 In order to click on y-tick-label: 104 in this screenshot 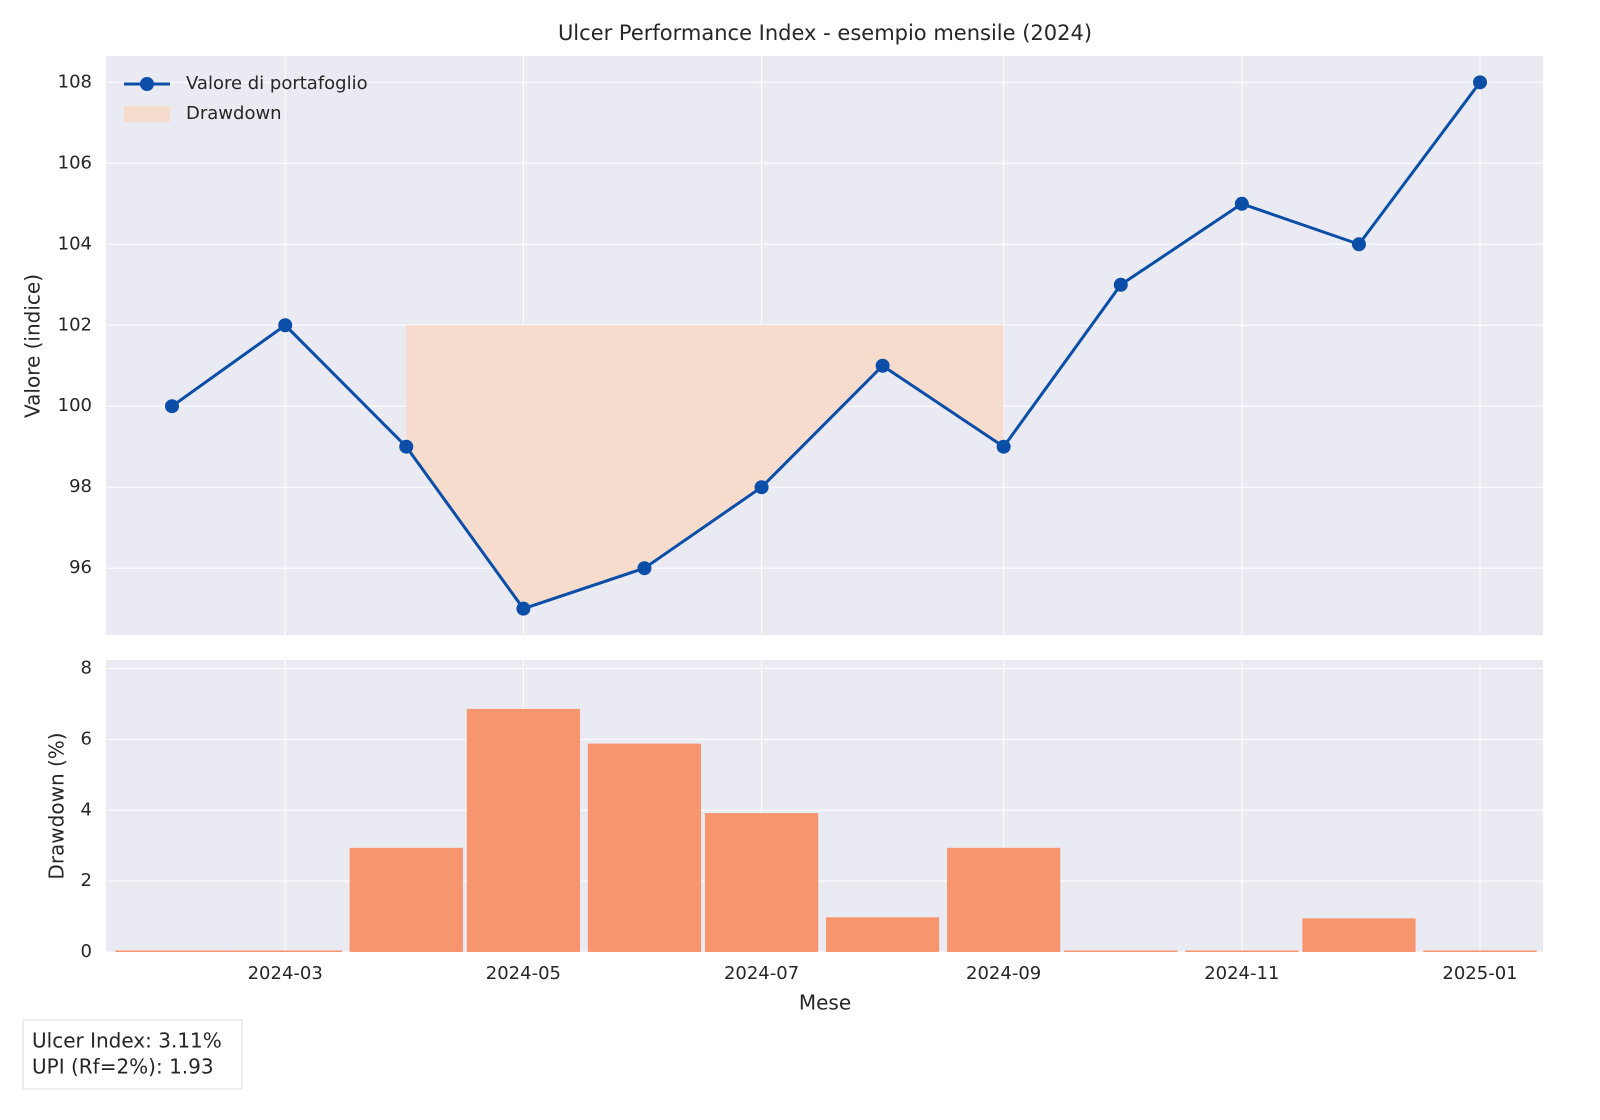, I will do `click(75, 243)`.